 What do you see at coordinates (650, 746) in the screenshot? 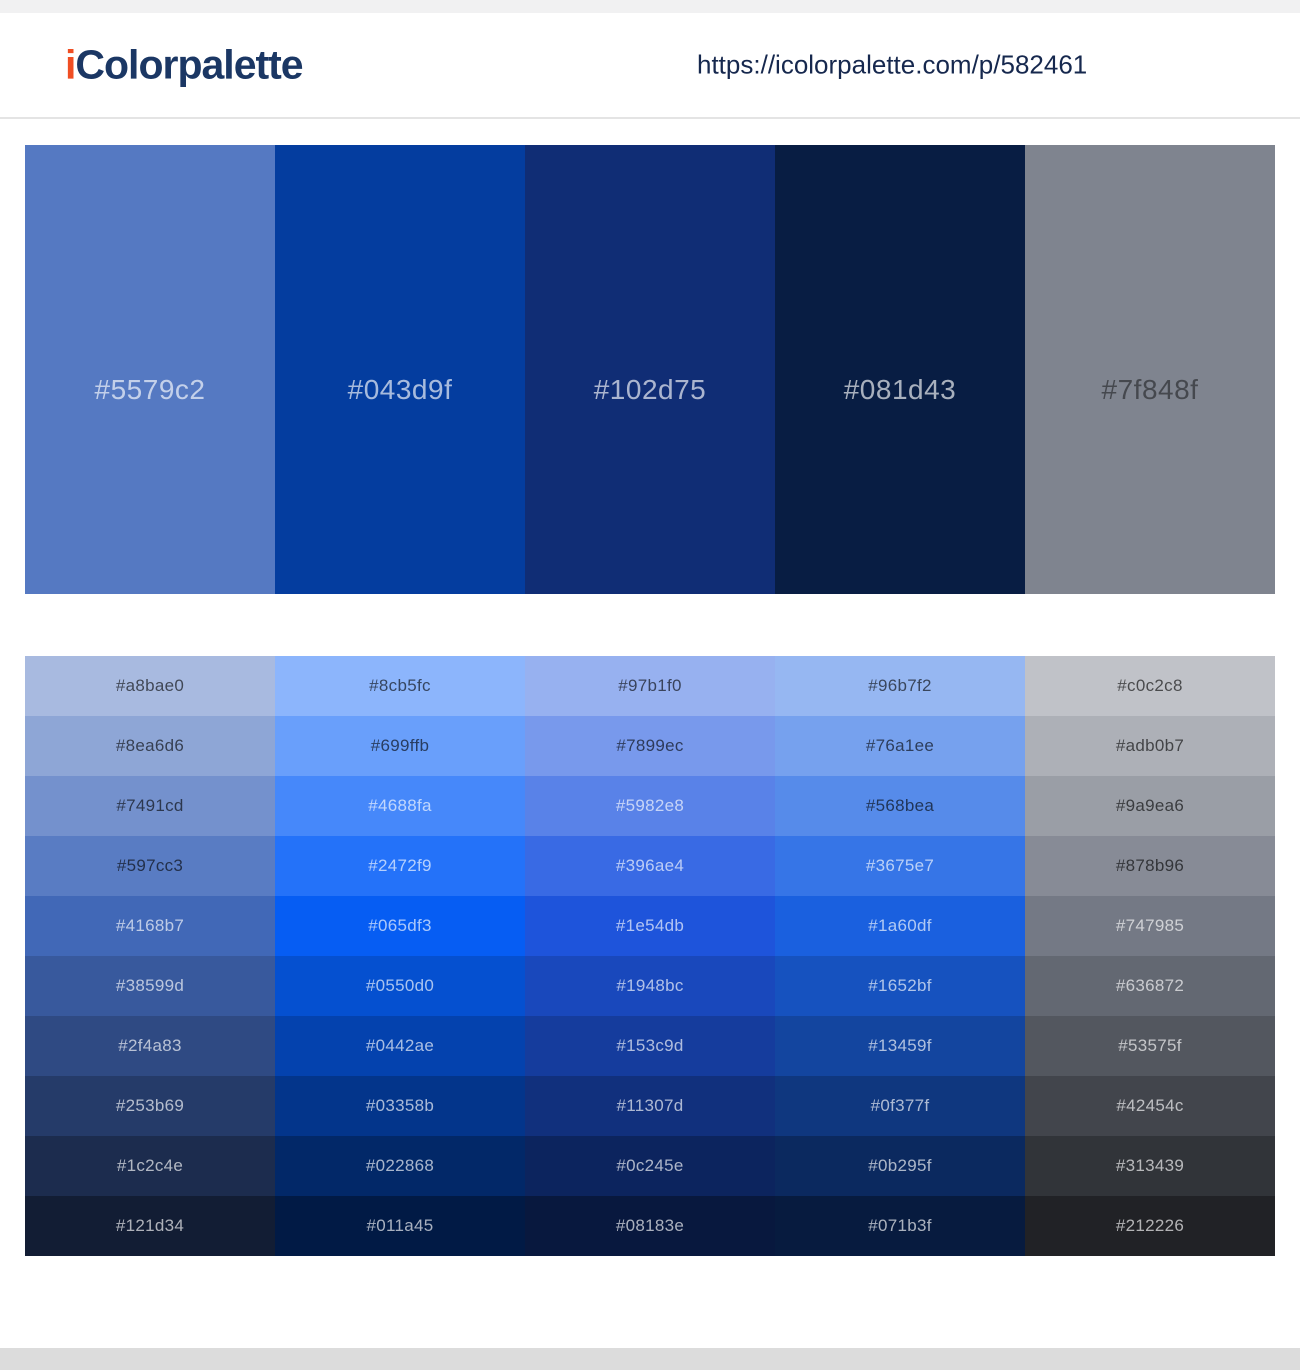
I see `shade-cell-7899ec: #7899ec` at bounding box center [650, 746].